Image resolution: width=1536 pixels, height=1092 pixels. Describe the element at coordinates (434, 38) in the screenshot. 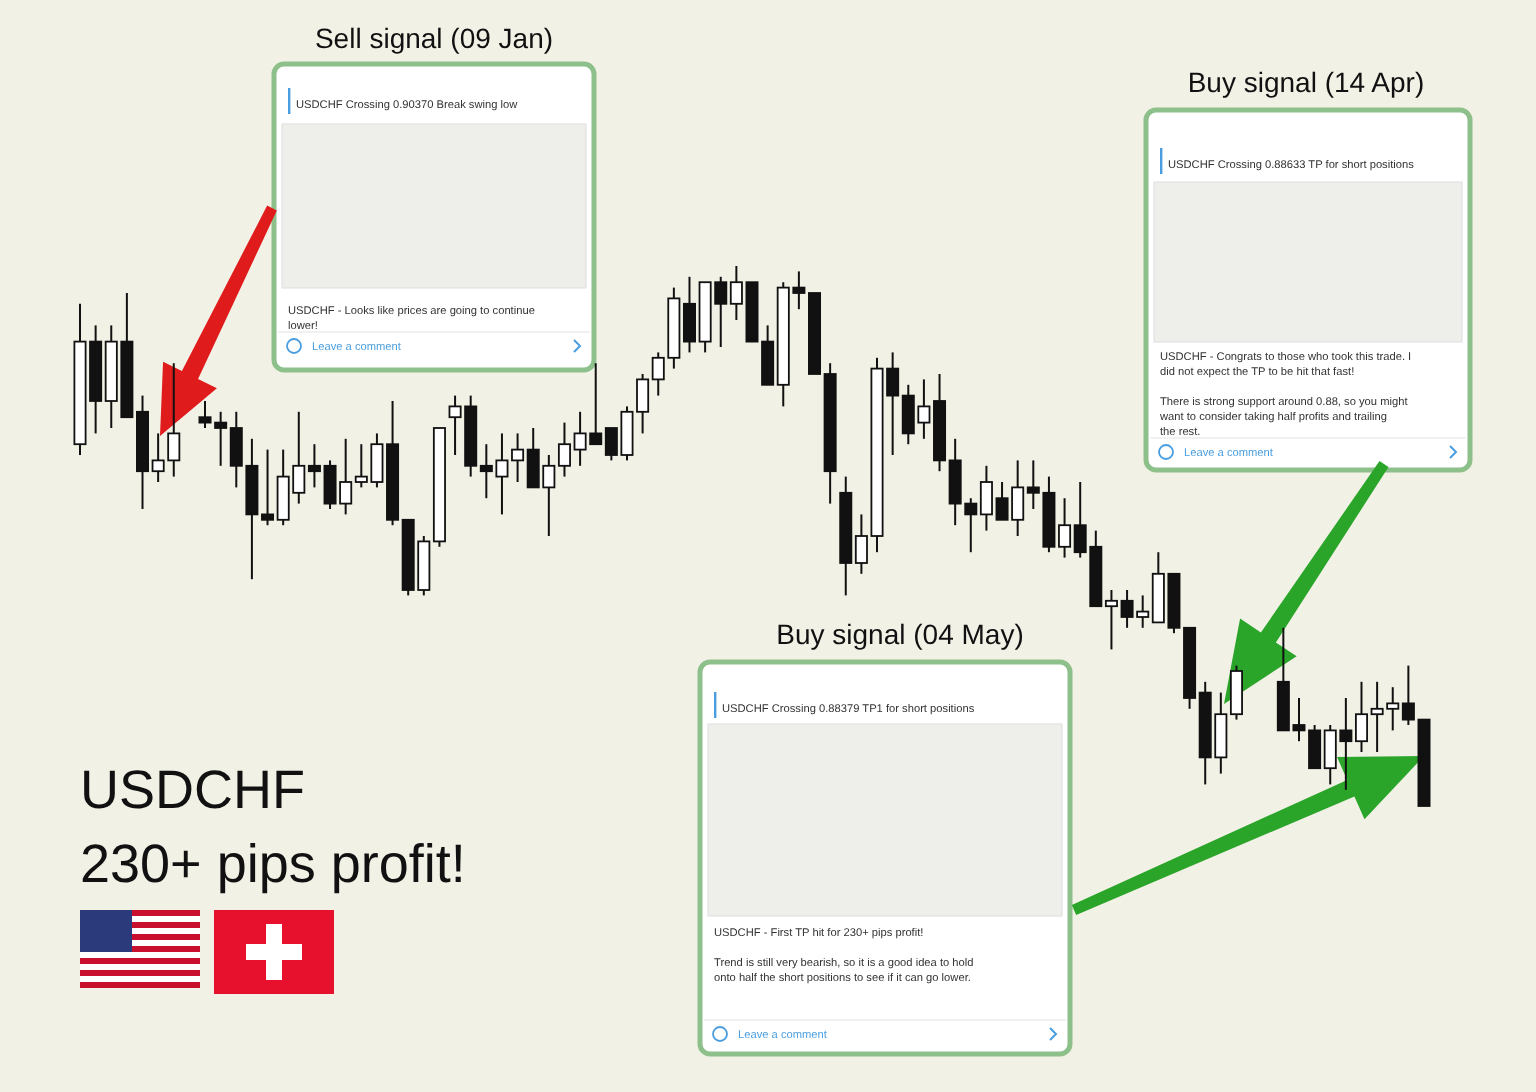

I see `text: Sell signal (09 Jan)` at that location.